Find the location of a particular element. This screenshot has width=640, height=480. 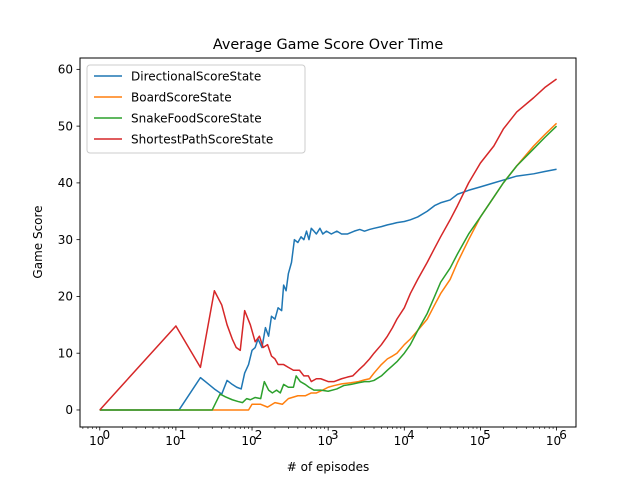

x-tick-exponent: 1 is located at coordinates (183, 435).